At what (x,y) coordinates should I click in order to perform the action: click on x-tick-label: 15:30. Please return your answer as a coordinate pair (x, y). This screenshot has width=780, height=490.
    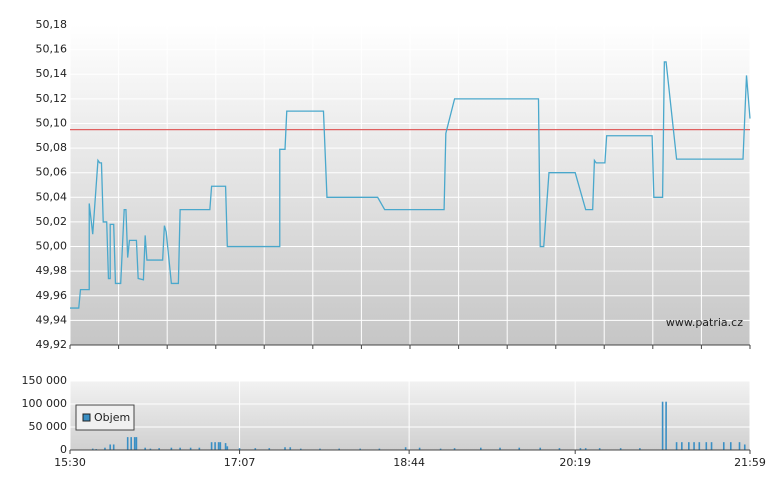
    Looking at the image, I should click on (70, 462).